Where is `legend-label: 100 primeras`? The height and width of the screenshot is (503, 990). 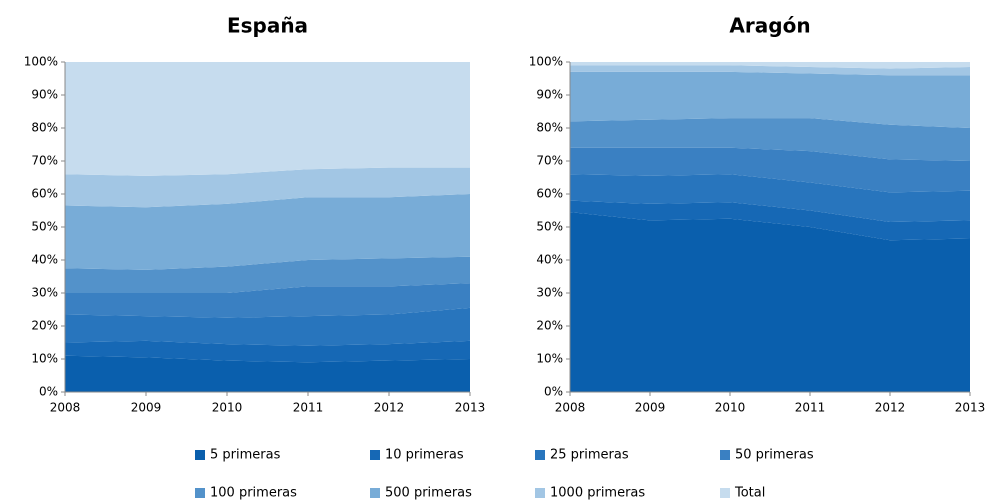
legend-label: 100 primeras is located at coordinates (253, 493).